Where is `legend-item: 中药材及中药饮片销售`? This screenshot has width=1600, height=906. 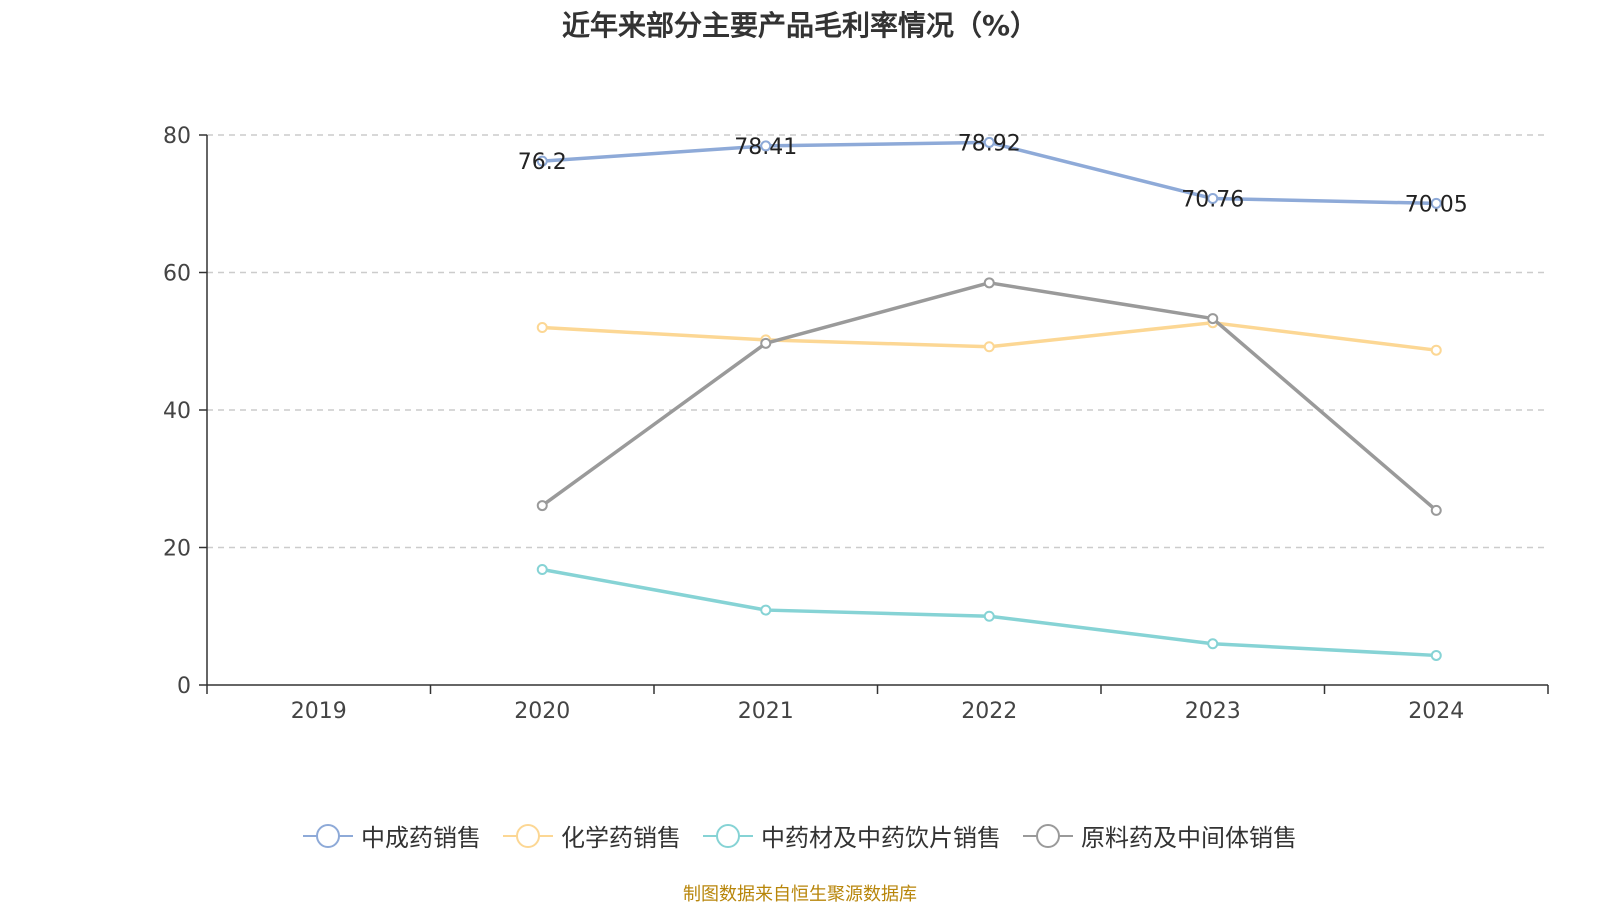
legend-item: 中药材及中药饮片销售 is located at coordinates (852, 835).